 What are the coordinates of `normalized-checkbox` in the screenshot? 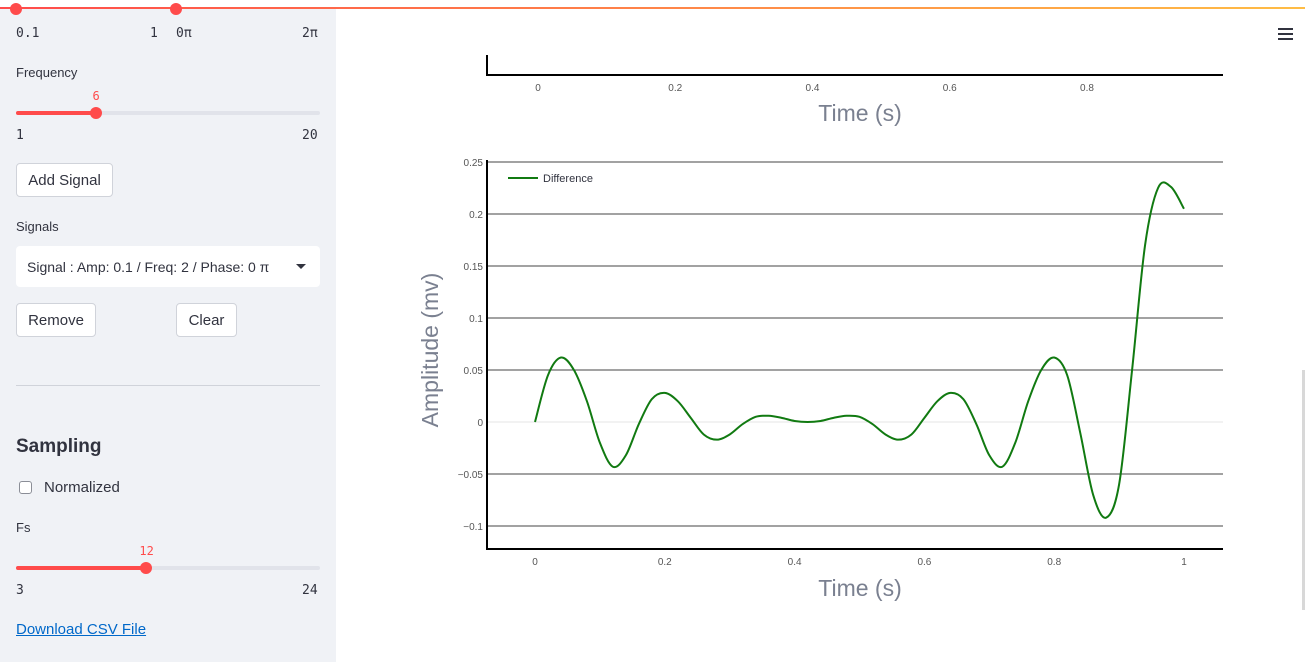 It's located at (25, 487).